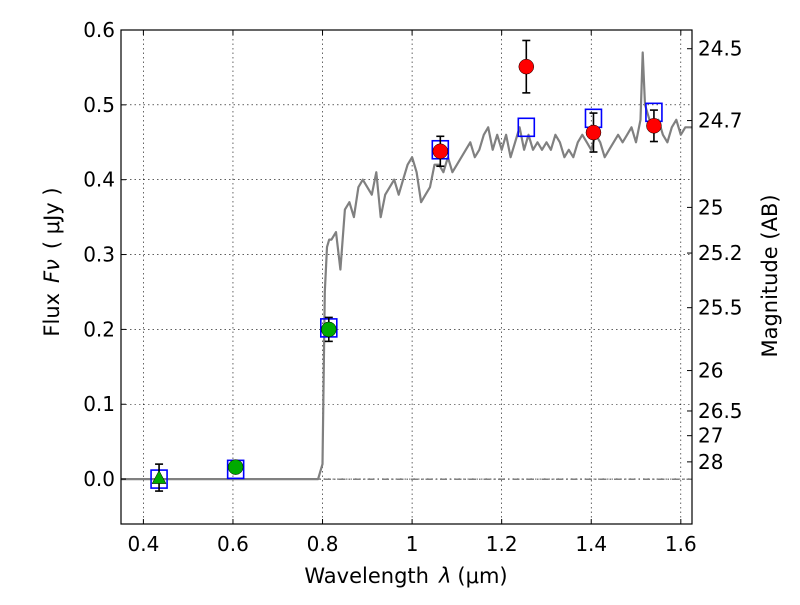 Image resolution: width=800 pixels, height=605 pixels. Describe the element at coordinates (99, 329) in the screenshot. I see `y-tick-label: 0.2` at that location.